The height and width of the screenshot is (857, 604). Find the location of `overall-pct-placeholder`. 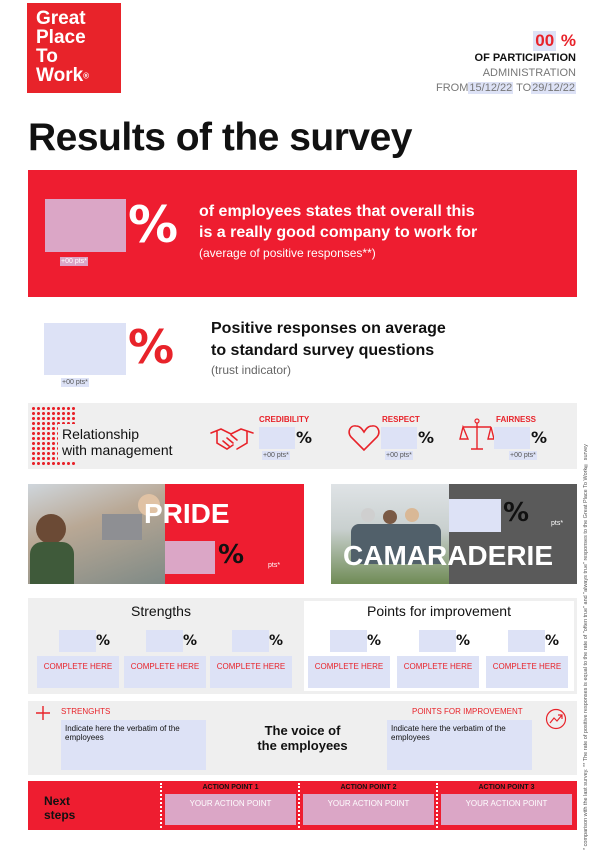

overall-pct-placeholder is located at coordinates (85, 225).